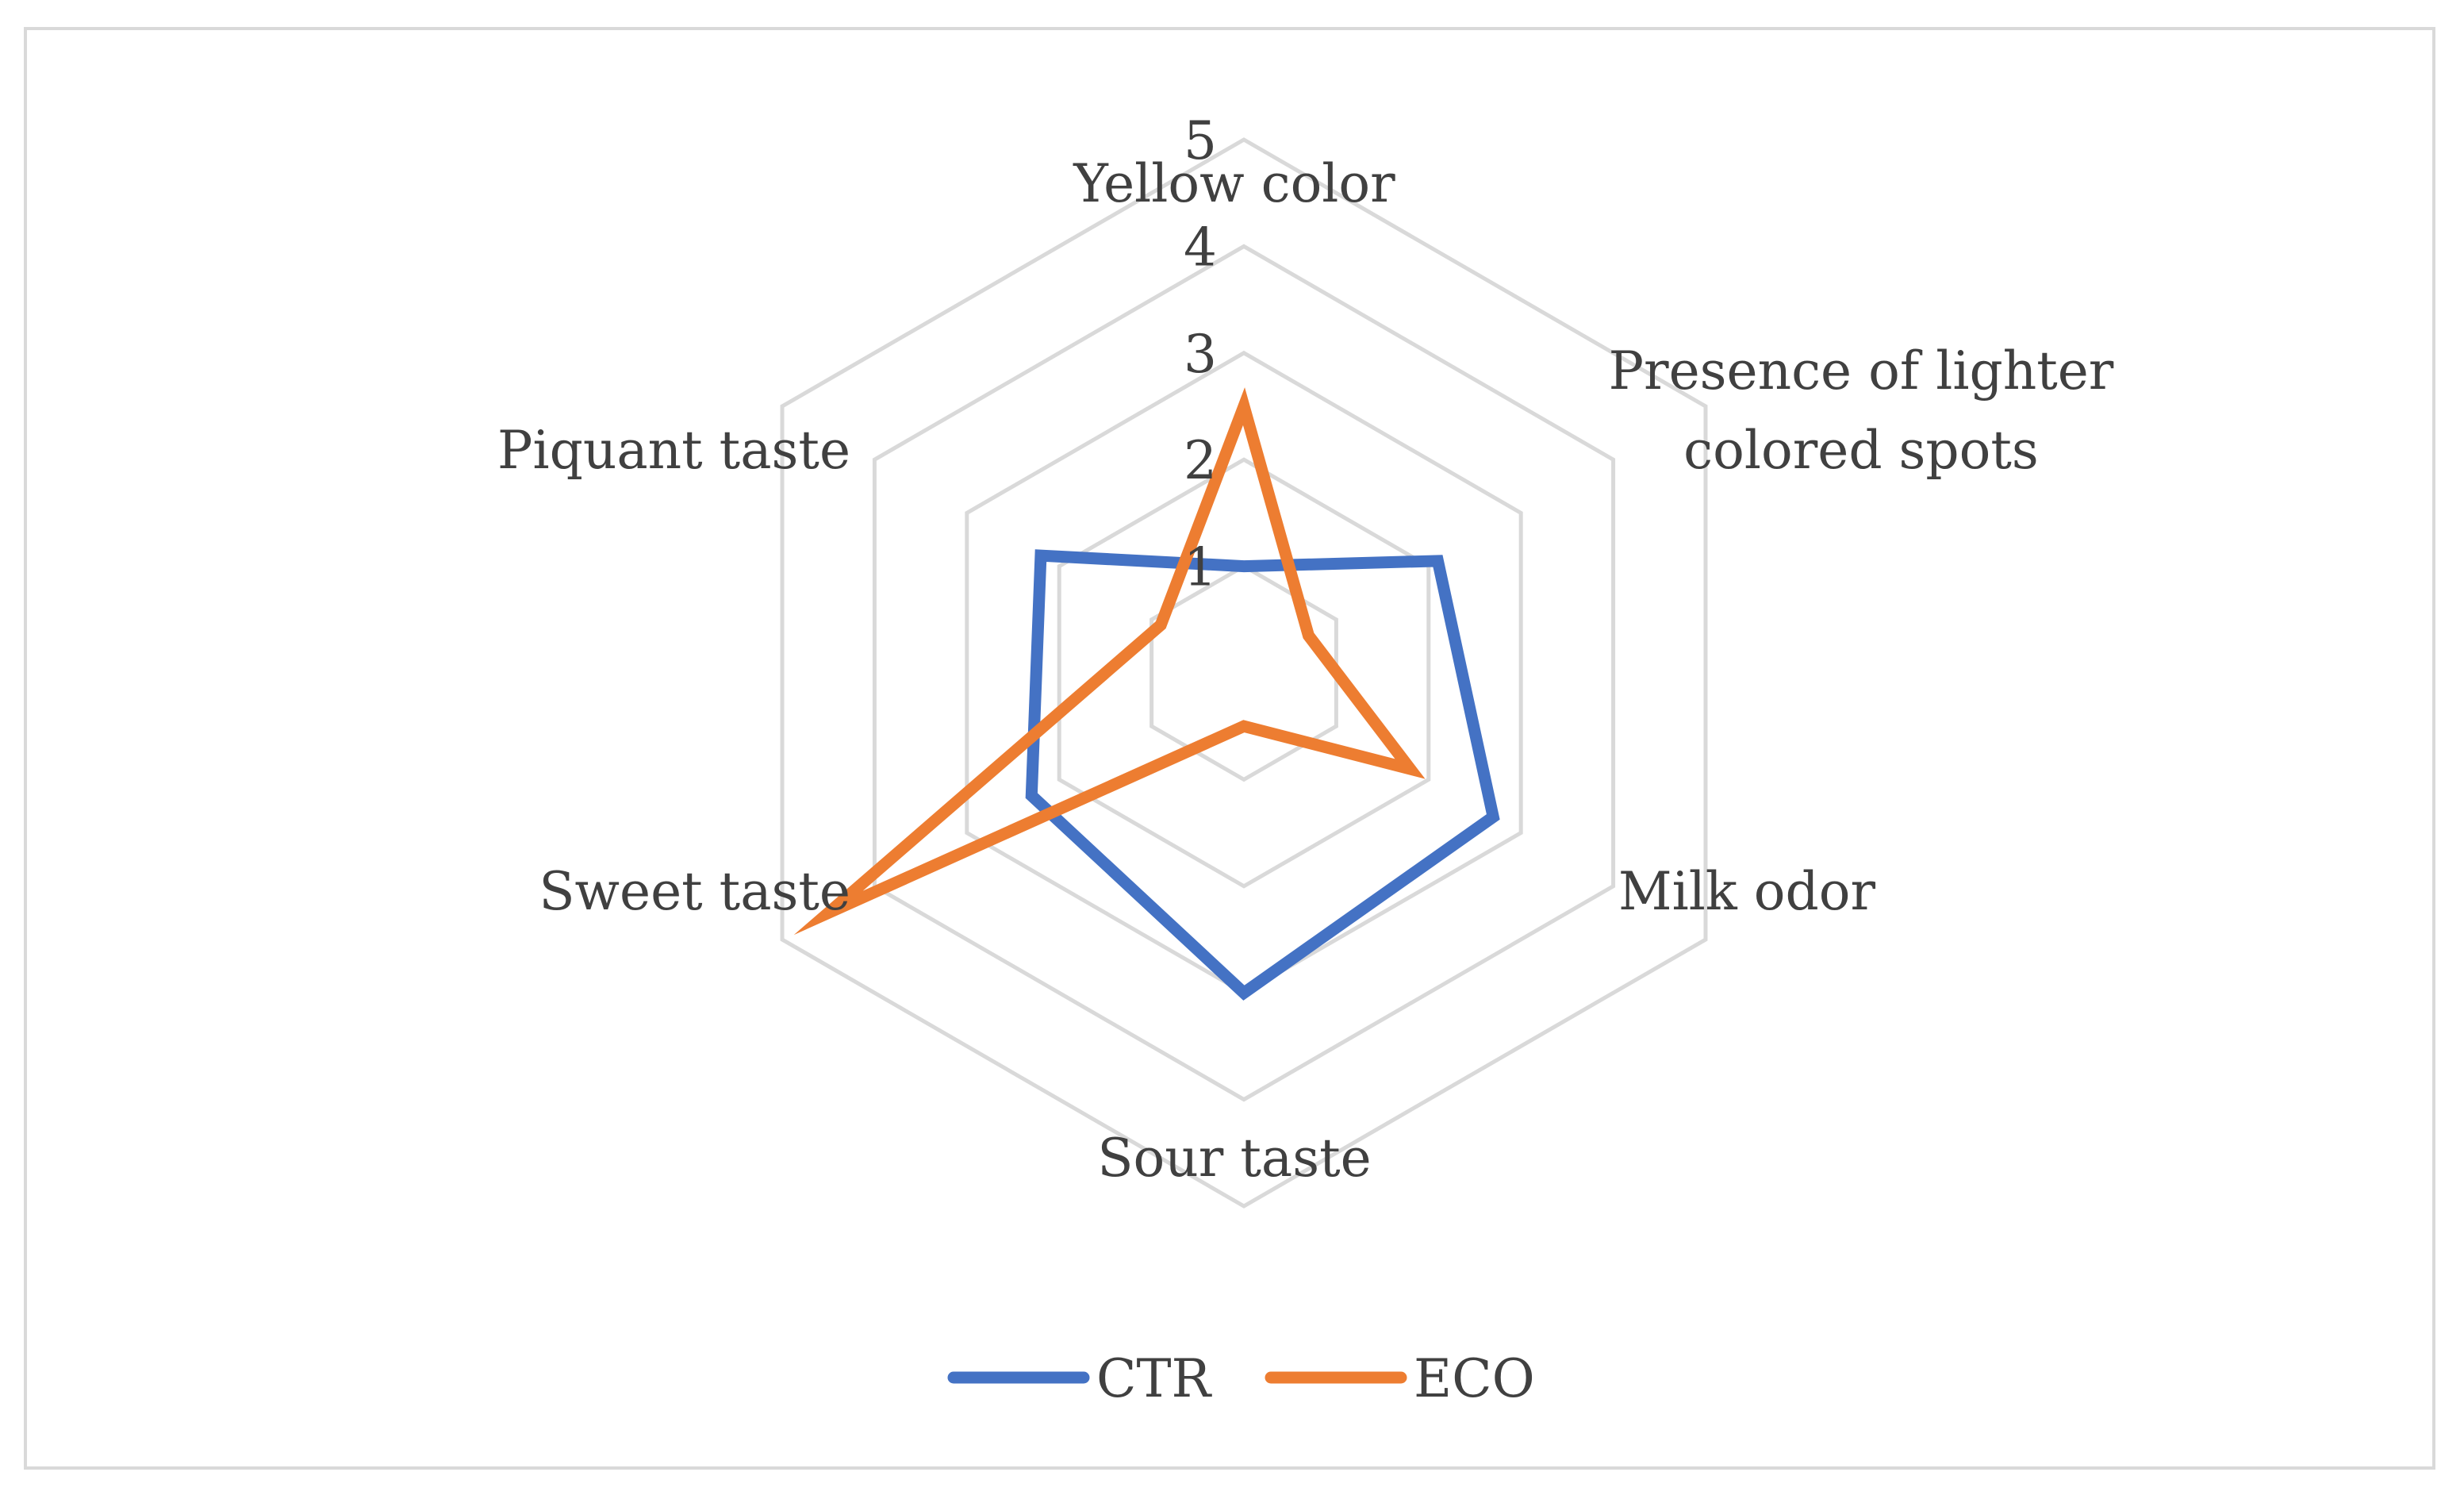 The height and width of the screenshot is (1495, 2464). I want to click on radial-tick-4: 4, so click(1200, 247).